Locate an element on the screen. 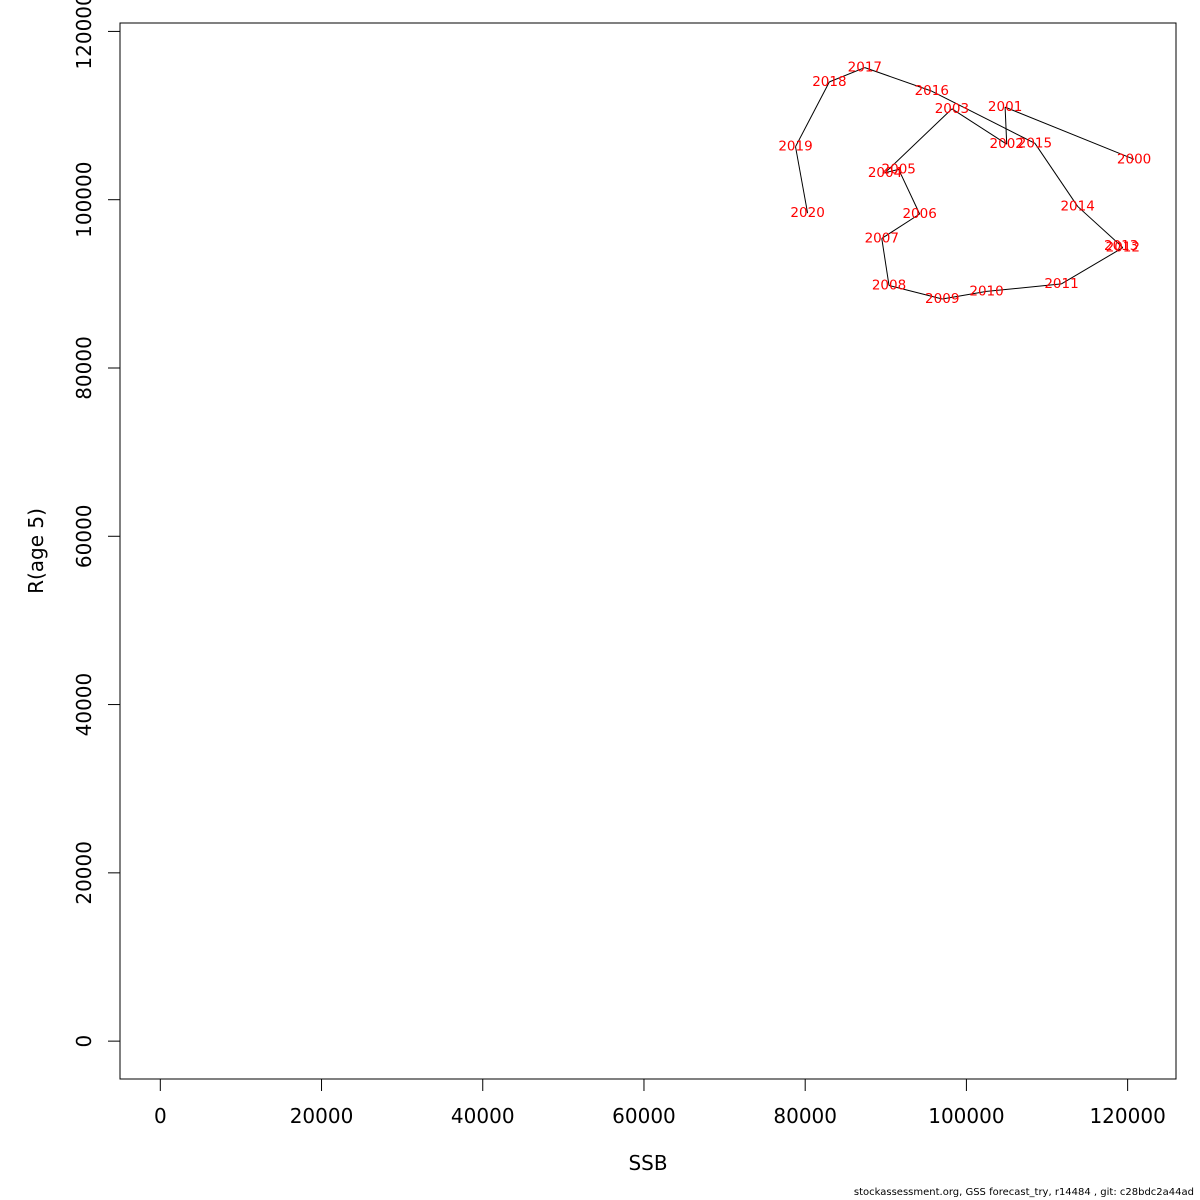 This screenshot has width=1200, height=1200. year-label-2008: 2008 is located at coordinates (889, 286).